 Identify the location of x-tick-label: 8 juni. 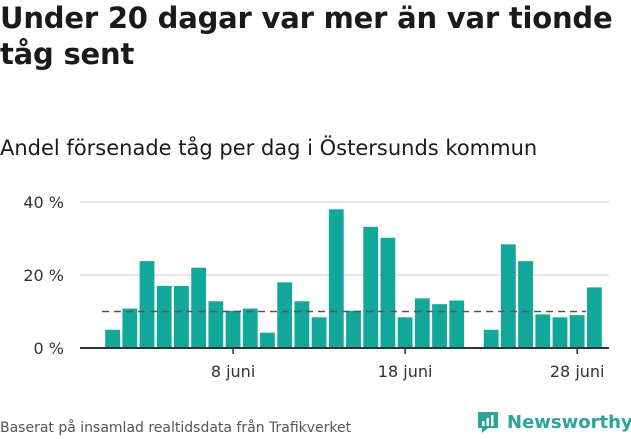
(233, 371).